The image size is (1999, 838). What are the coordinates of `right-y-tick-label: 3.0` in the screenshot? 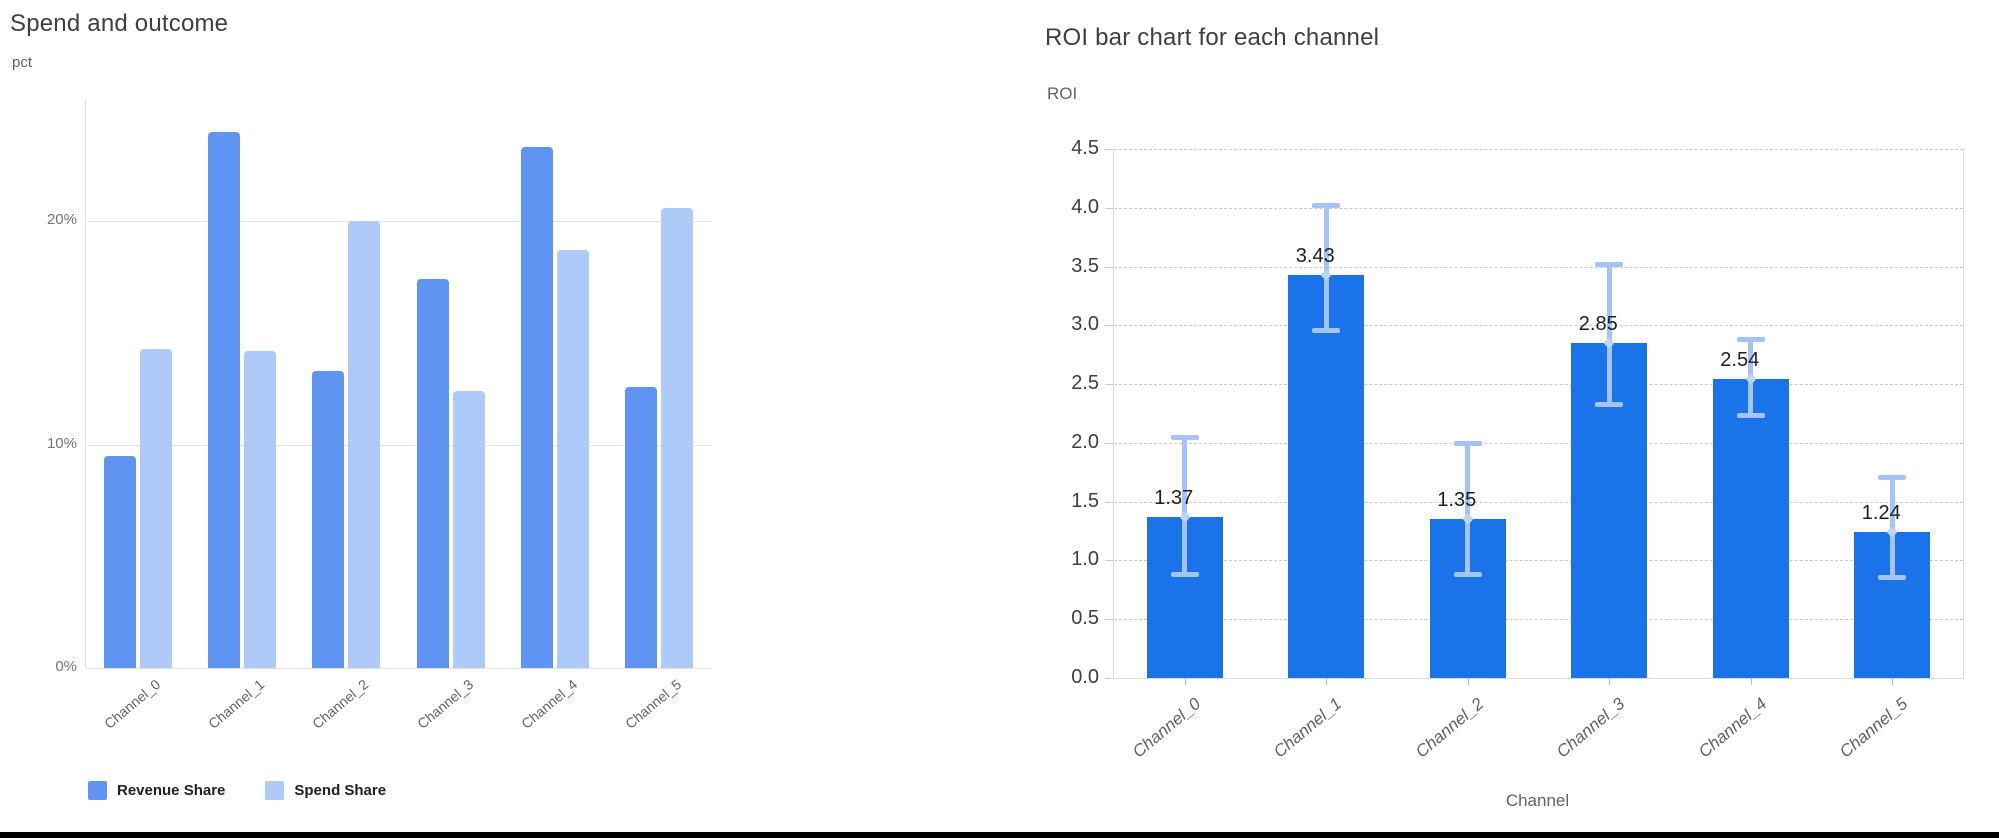 It's located at (1085, 324).